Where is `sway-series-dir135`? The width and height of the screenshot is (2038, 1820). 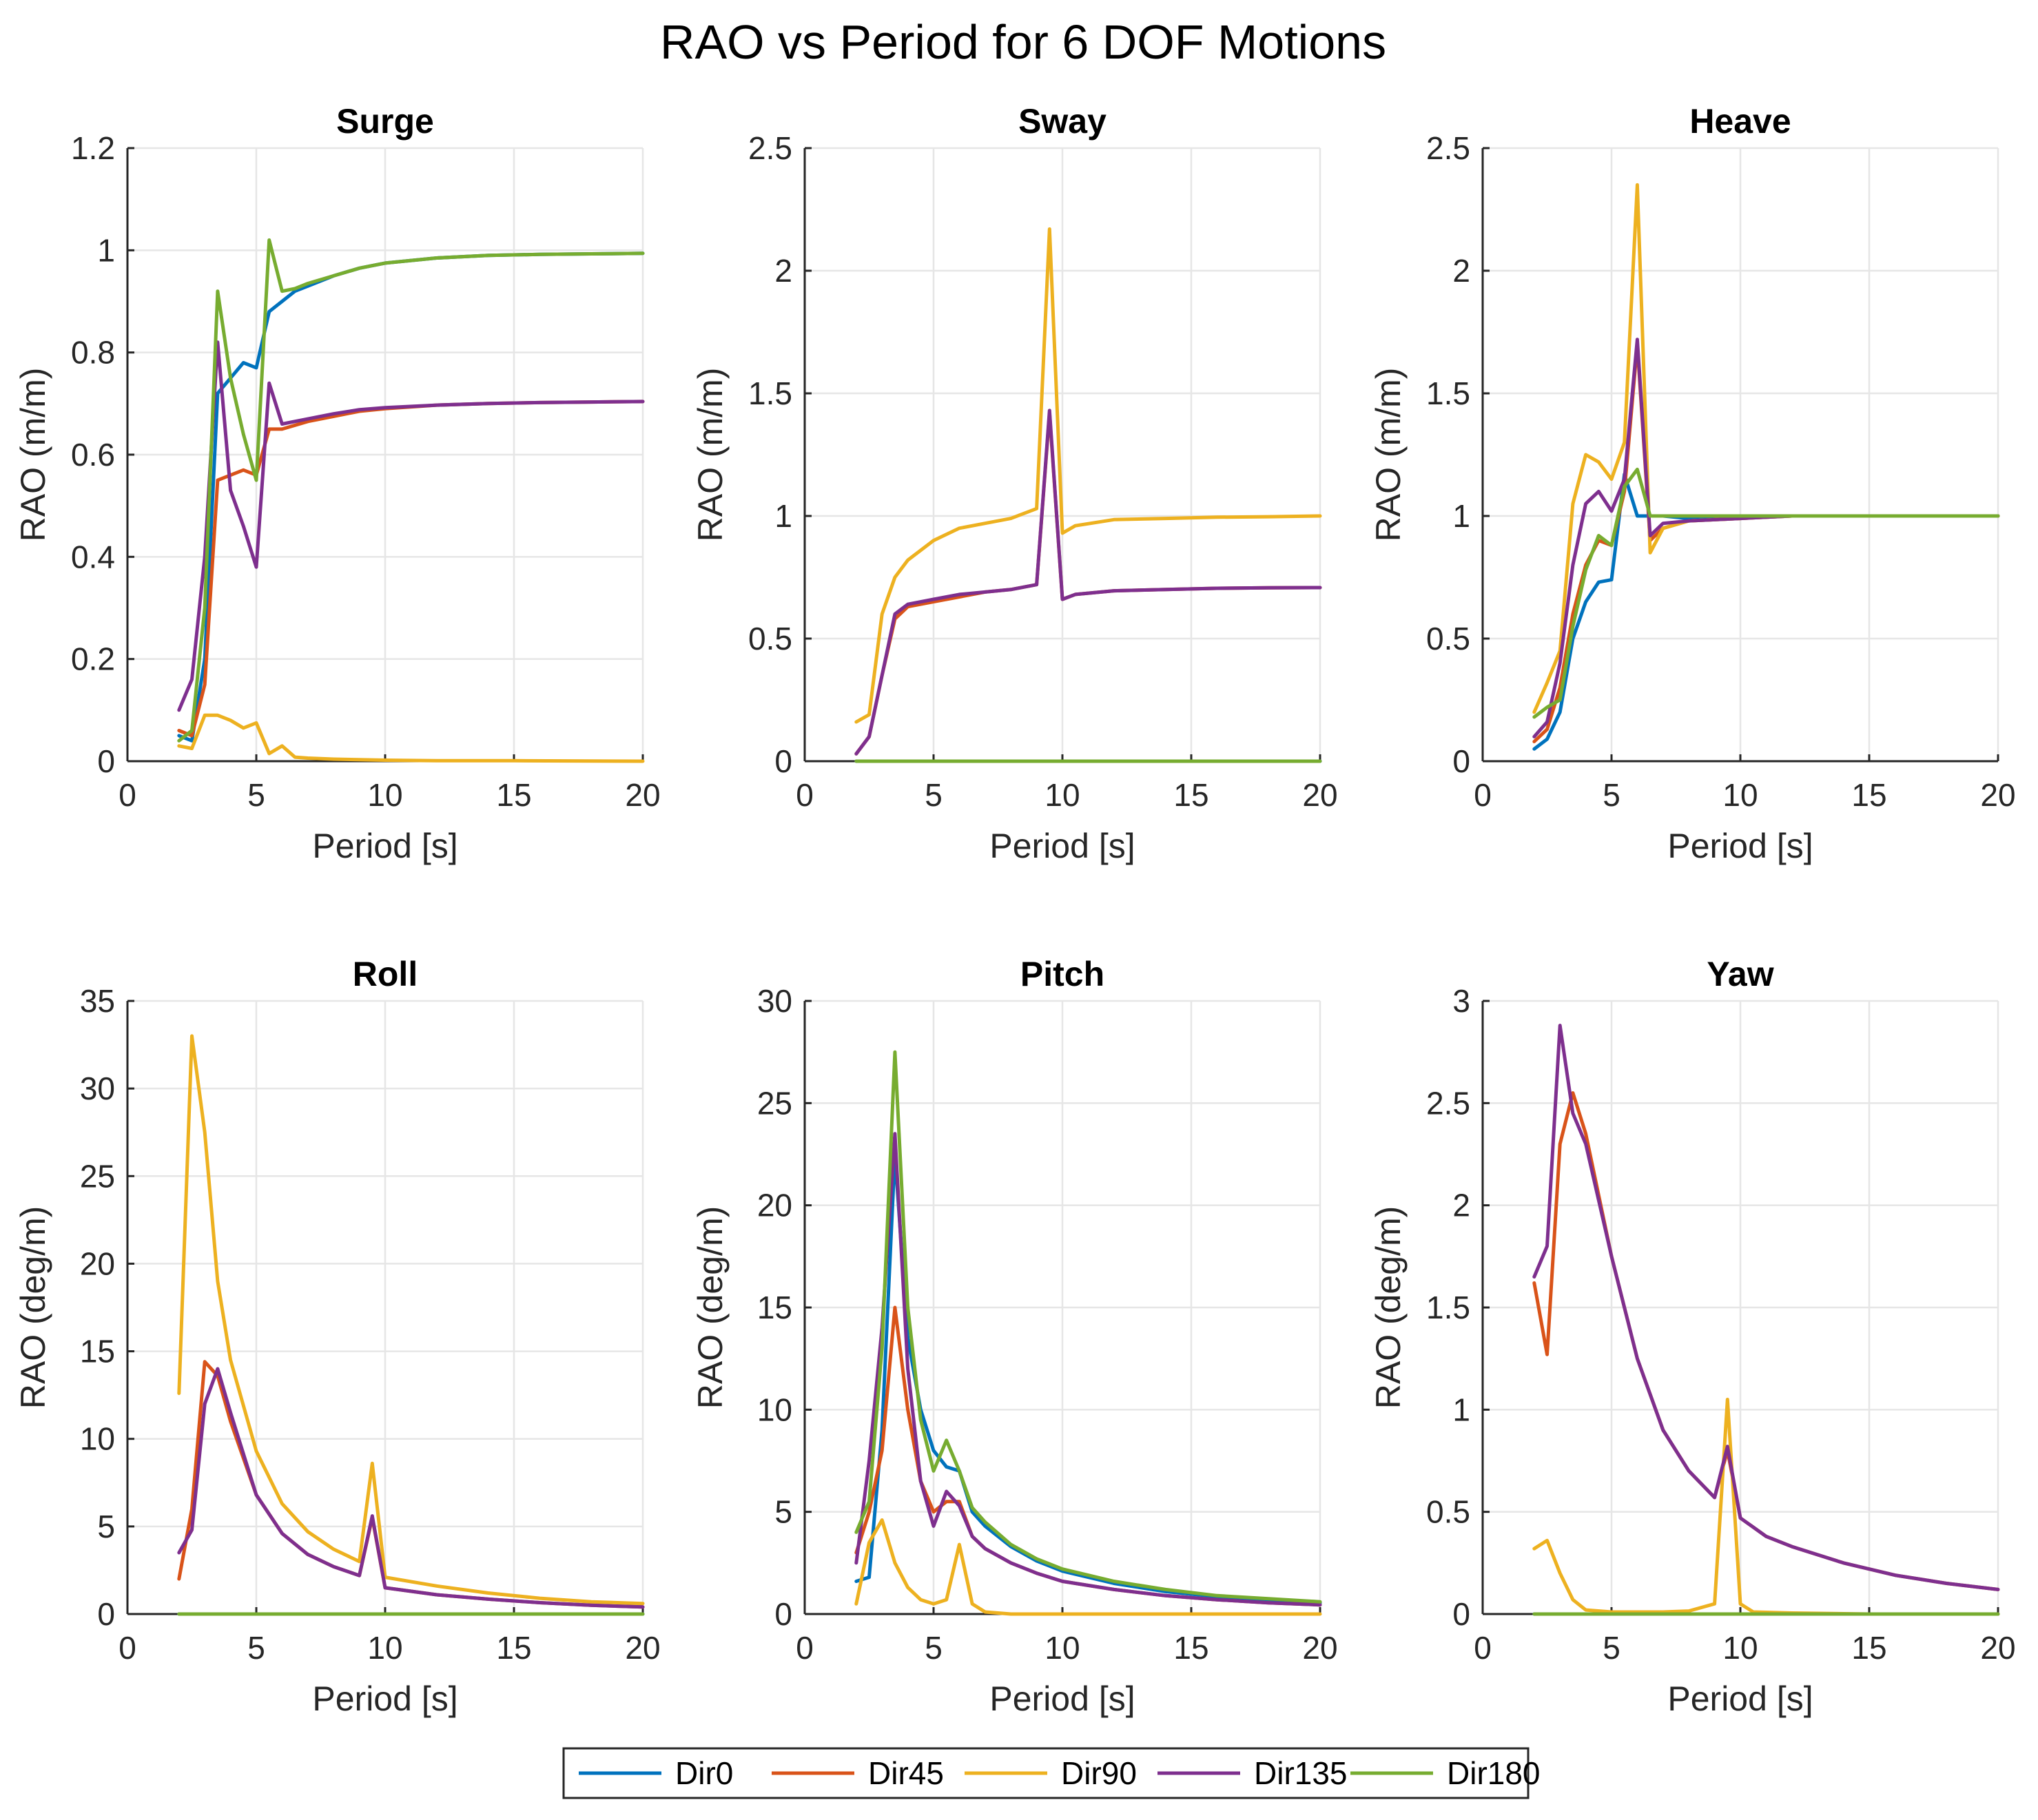 sway-series-dir135 is located at coordinates (1088, 582).